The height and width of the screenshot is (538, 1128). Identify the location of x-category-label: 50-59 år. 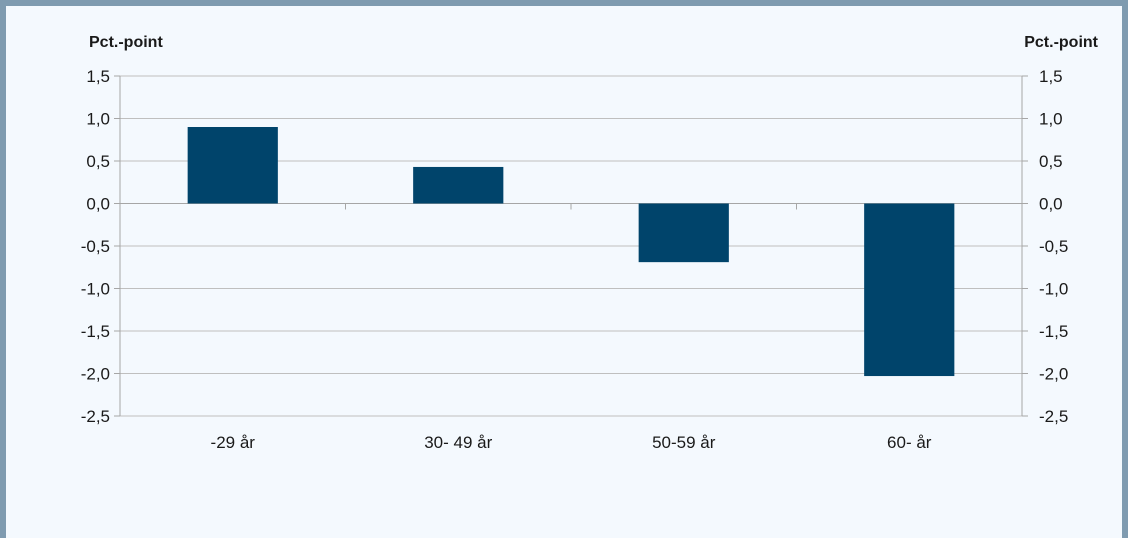
(684, 442).